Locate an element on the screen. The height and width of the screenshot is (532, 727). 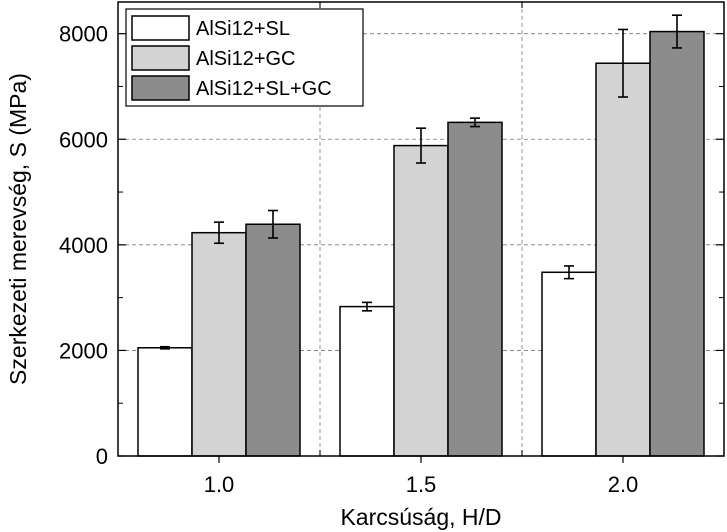
x-tick-label: 2.0 is located at coordinates (623, 484).